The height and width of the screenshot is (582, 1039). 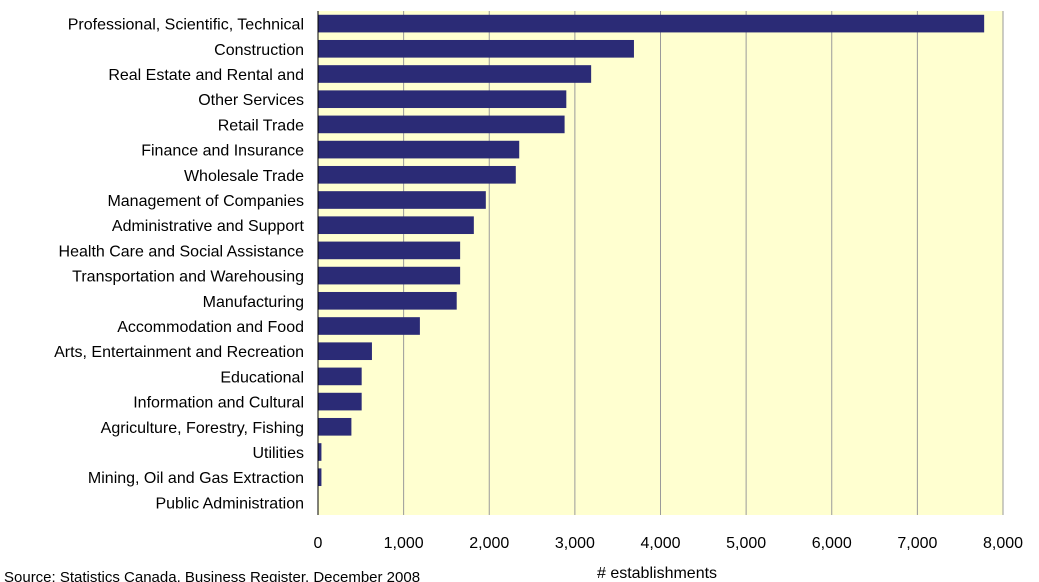 I want to click on x-tick-label: 4,000, so click(x=660, y=543).